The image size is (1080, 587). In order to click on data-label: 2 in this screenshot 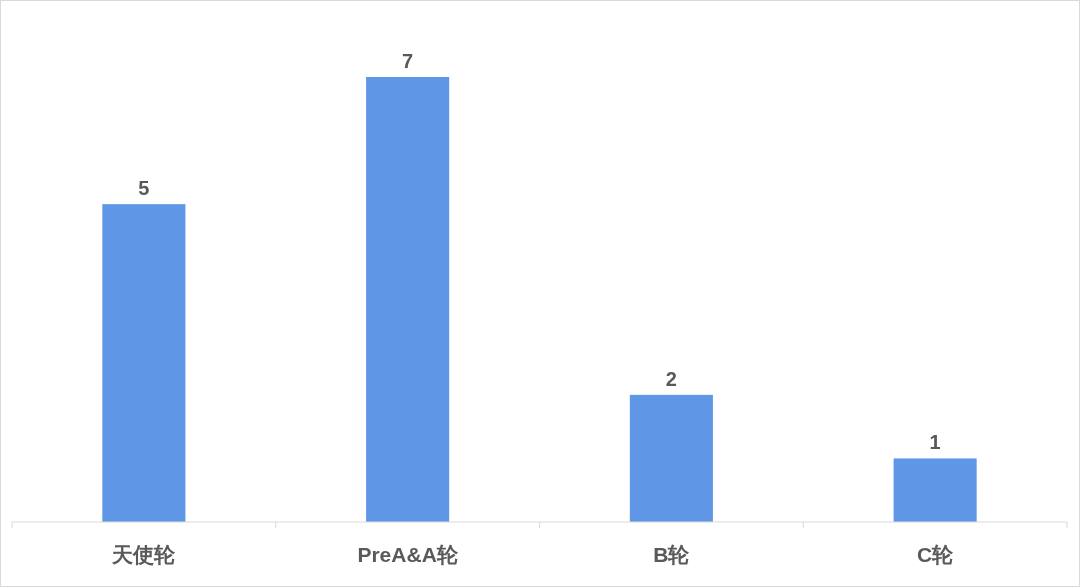, I will do `click(671, 378)`.